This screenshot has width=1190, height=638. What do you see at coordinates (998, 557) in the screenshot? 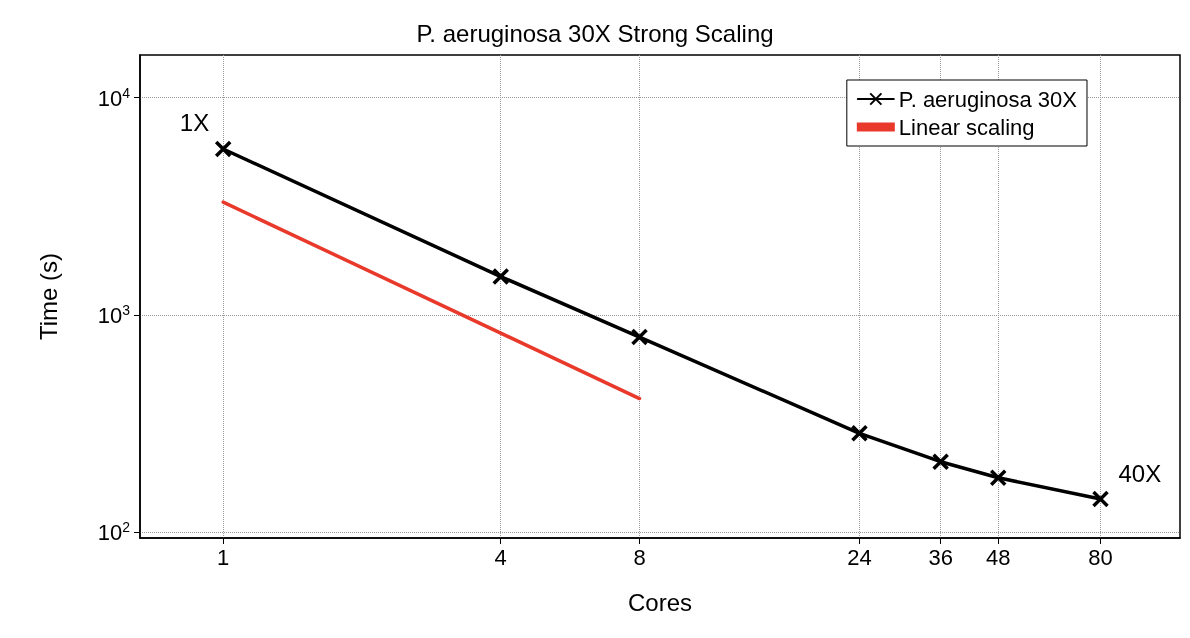
I see `x-tick-label: 48` at bounding box center [998, 557].